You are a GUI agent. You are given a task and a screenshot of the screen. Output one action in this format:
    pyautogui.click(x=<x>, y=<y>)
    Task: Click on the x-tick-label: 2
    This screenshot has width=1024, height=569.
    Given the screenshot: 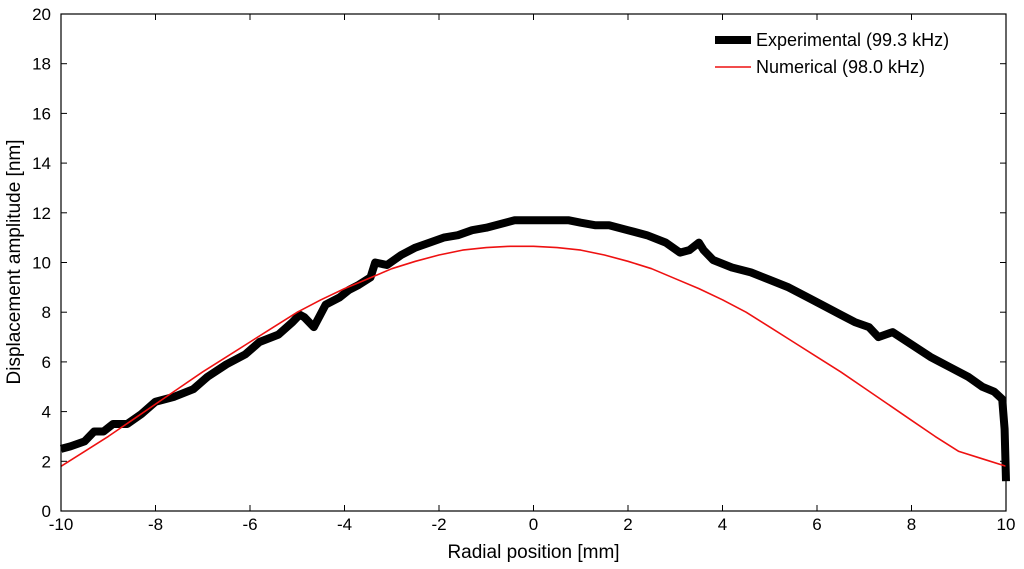 What is the action you would take?
    pyautogui.click(x=627, y=524)
    